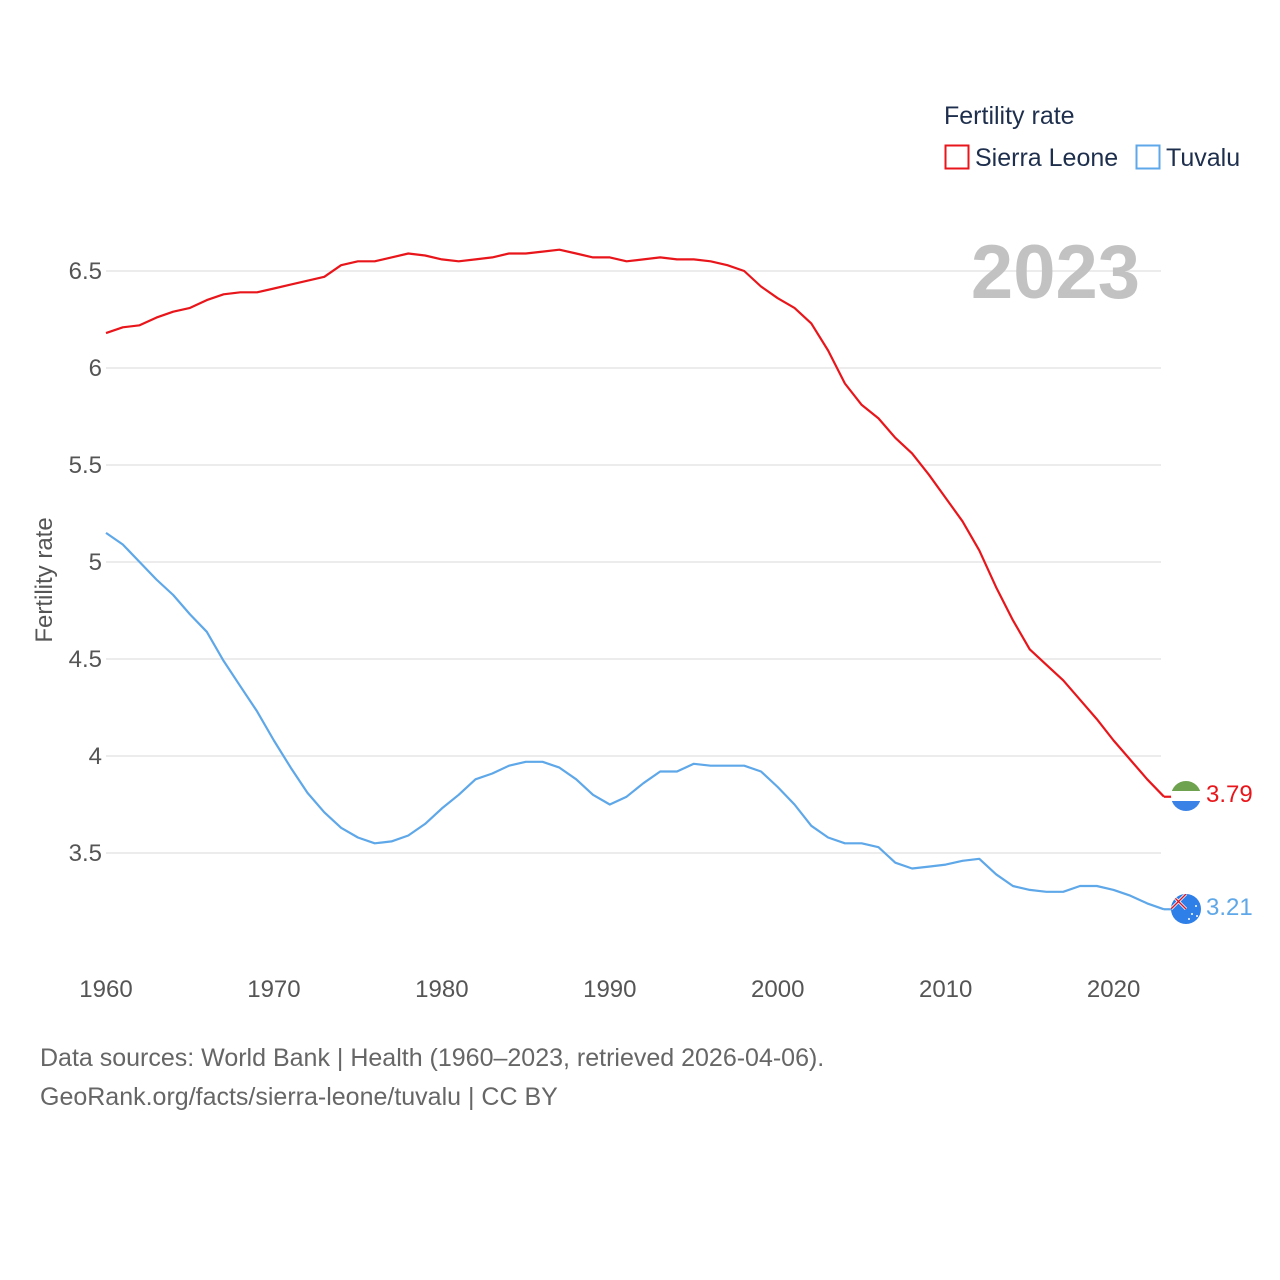 The image size is (1280, 1280). What do you see at coordinates (105, 989) in the screenshot?
I see `x-tick-label: 1960` at bounding box center [105, 989].